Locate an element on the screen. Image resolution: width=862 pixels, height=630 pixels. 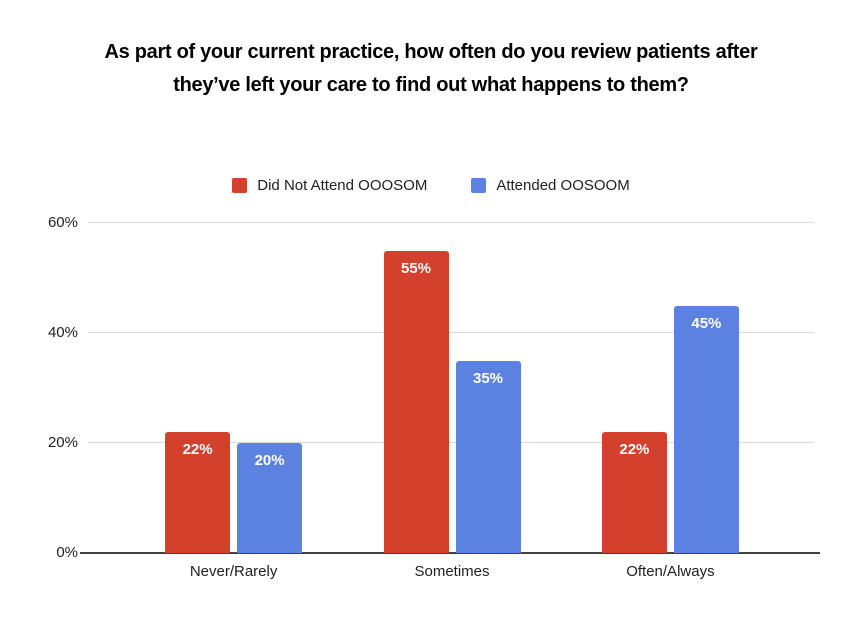
bar-value-label-did-not-attend-ooosom-never-rarely: 22% is located at coordinates (197, 449).